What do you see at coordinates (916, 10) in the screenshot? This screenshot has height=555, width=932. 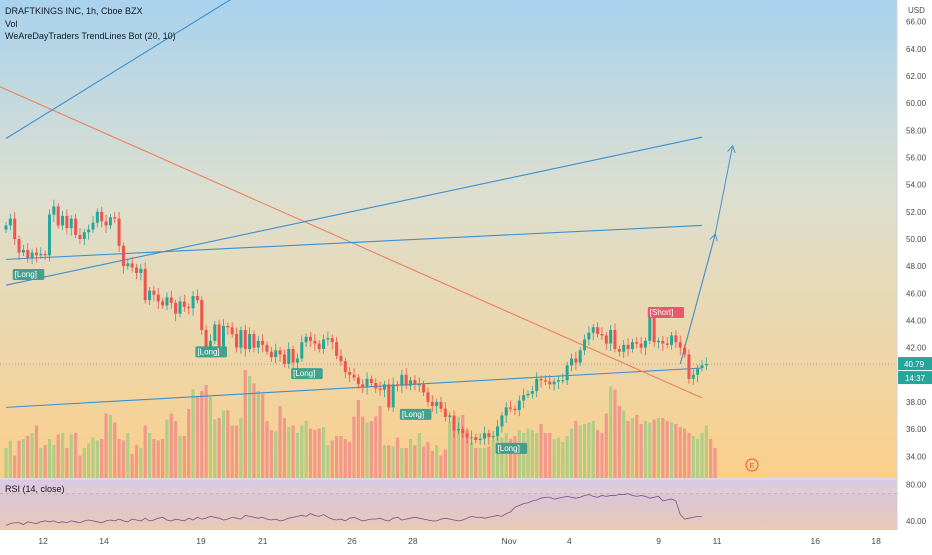 I see `currency-label: USD` at bounding box center [916, 10].